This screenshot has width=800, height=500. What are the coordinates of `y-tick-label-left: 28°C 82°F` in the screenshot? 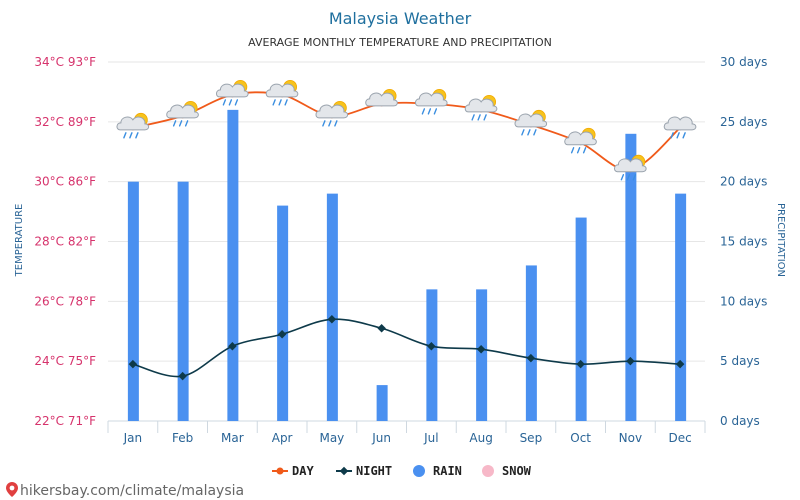 It's located at (65, 242).